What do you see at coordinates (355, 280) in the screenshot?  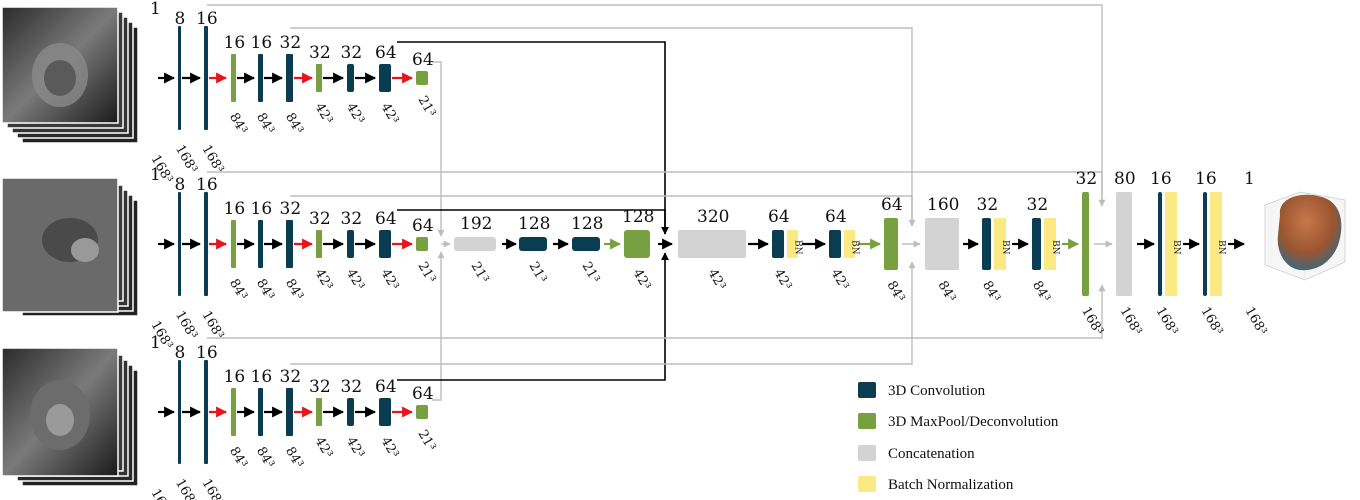 I see `encoder2-dim-label-7: 42³` at bounding box center [355, 280].